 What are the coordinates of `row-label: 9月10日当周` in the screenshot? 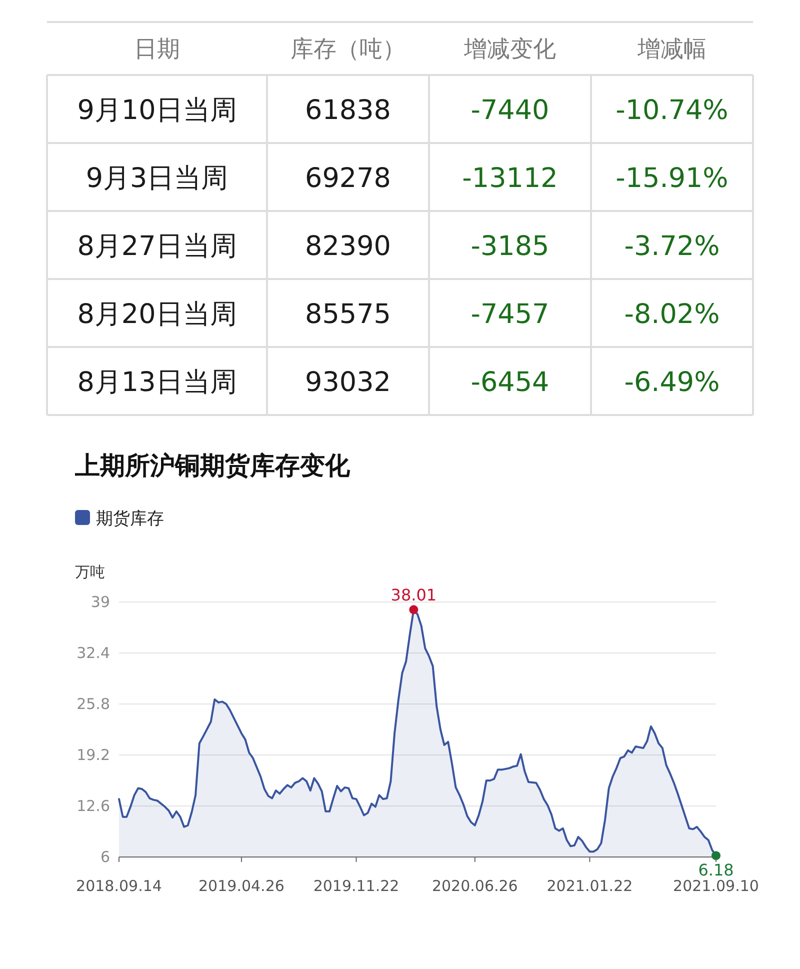 It's located at (157, 110).